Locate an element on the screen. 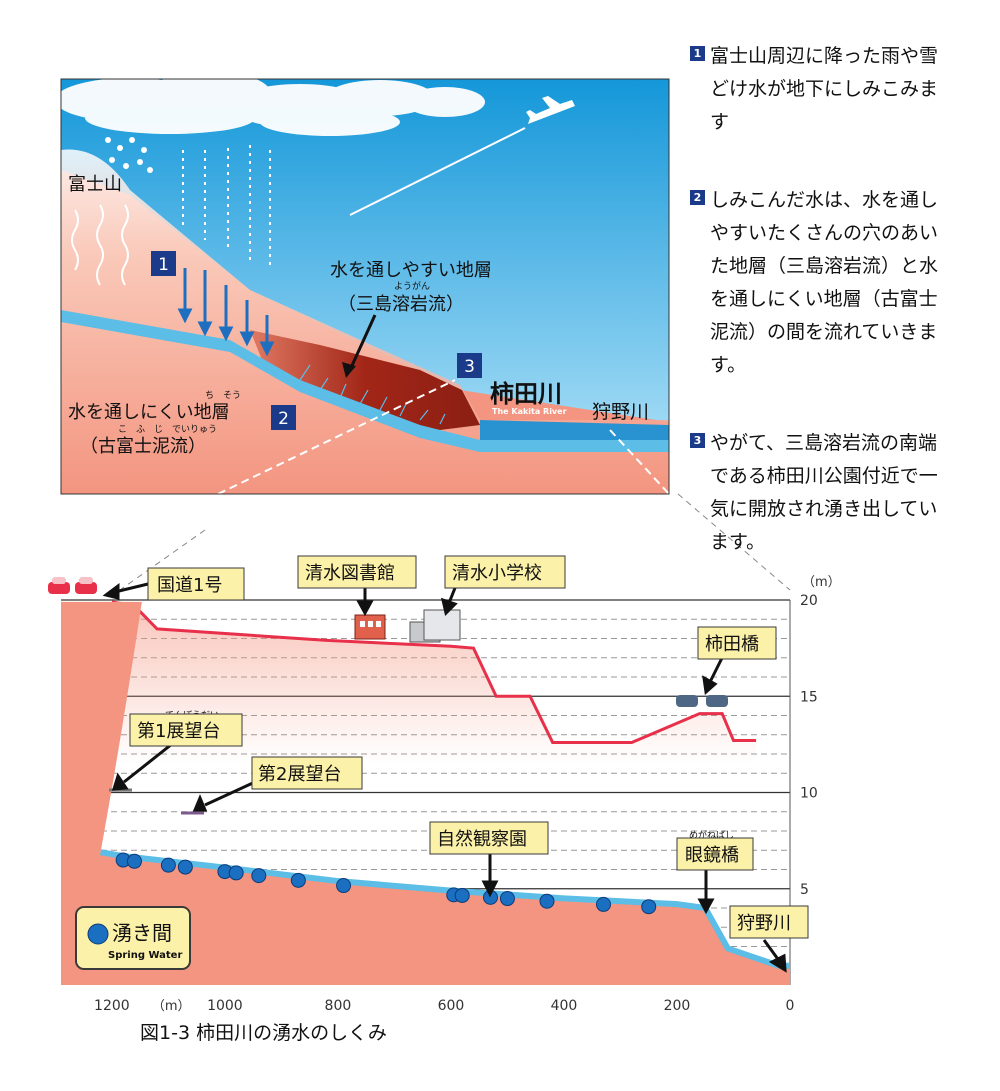 This screenshot has width=1000, height=1091. school-building-icon is located at coordinates (435, 626).